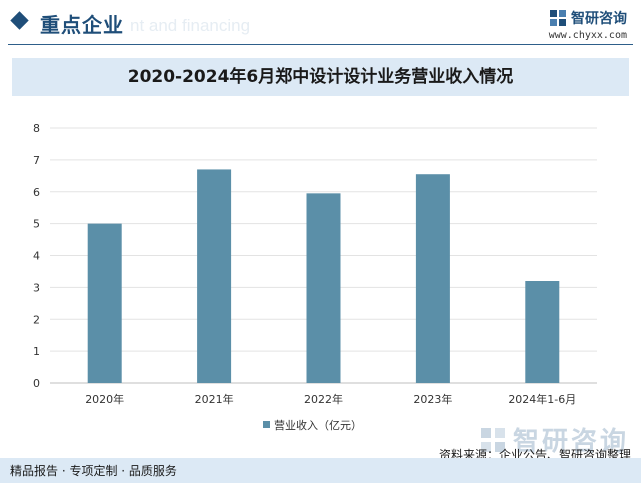 Image resolution: width=641 pixels, height=483 pixels. What do you see at coordinates (82, 25) in the screenshot?
I see `section-title: 重点企业` at bounding box center [82, 25].